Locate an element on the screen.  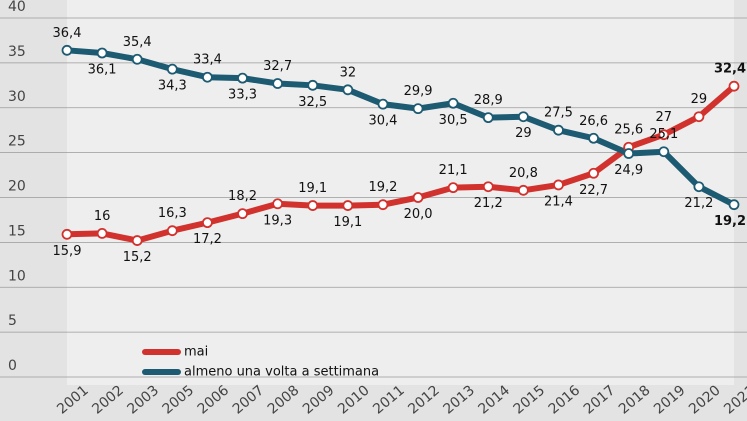
data-label: 17,2 is located at coordinates (207, 239).